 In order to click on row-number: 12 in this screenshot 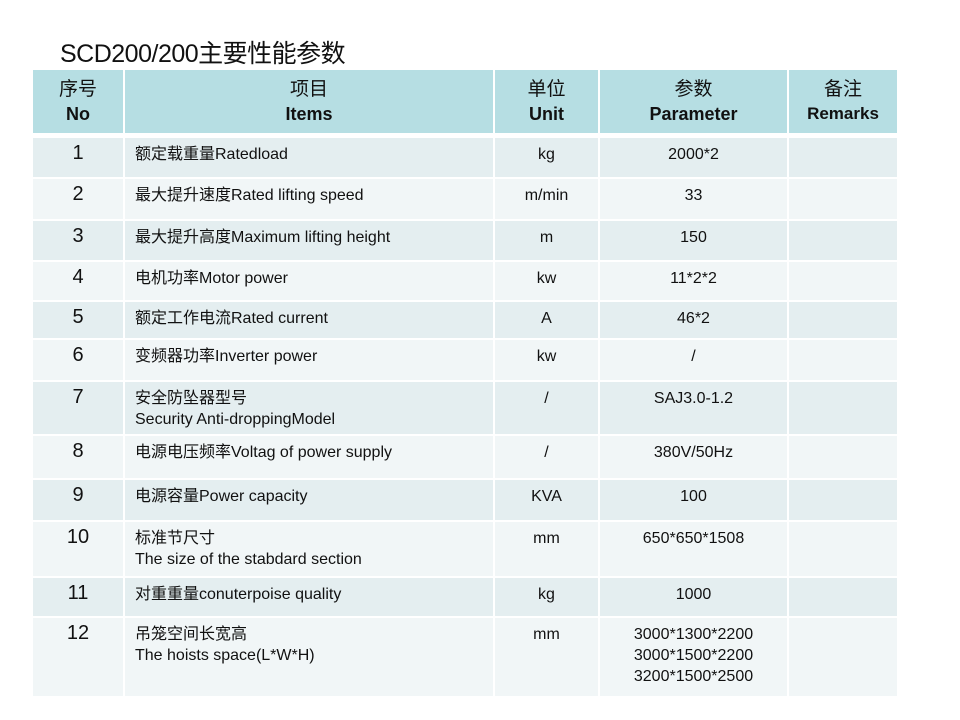, I will do `click(78, 633)`.